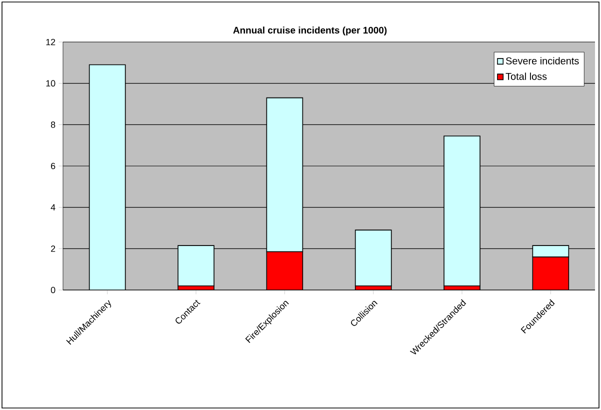  Describe the element at coordinates (526, 76) in the screenshot. I see `legend-label: Total loss` at that location.